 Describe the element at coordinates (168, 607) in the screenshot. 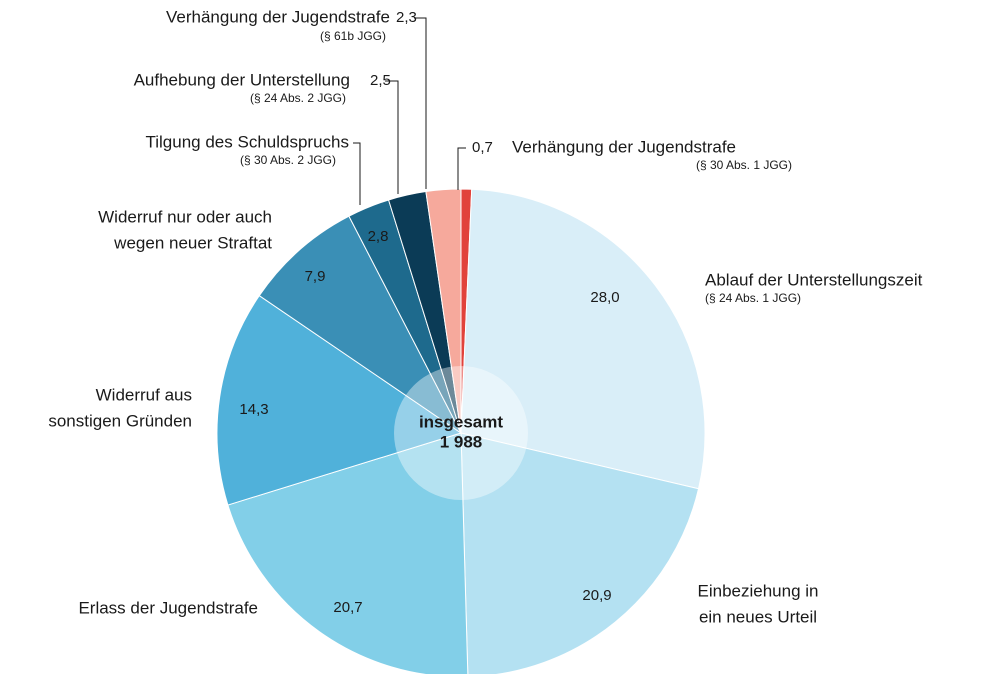

I see `category-label: Erlass der Jugendstrafe` at that location.